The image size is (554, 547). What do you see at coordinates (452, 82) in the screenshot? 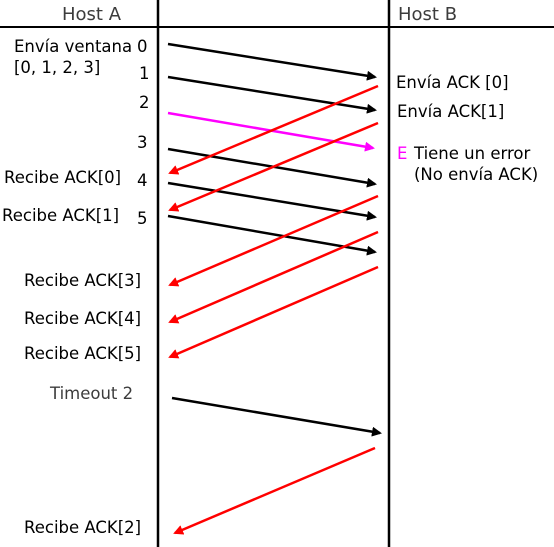
I see `envia-ack0-label: Envía ACK [0]` at bounding box center [452, 82].